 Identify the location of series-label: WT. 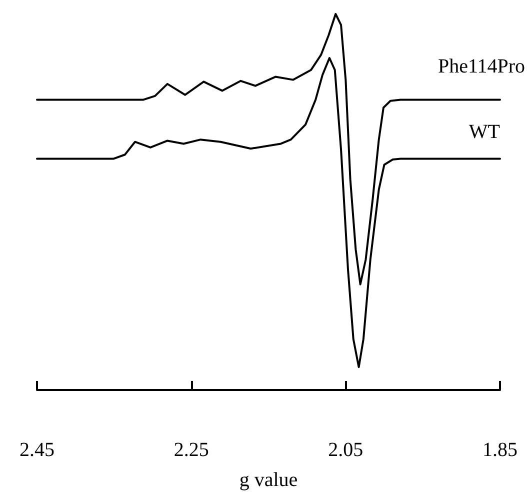
(484, 131).